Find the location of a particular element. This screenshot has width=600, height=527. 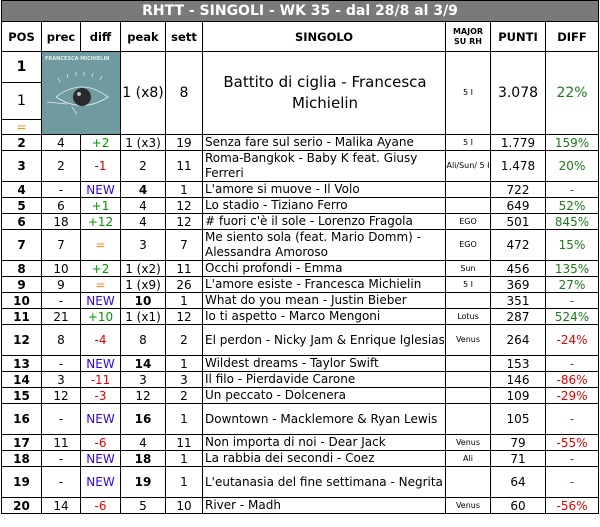

col-pdiff: DIFF is located at coordinates (572, 36).